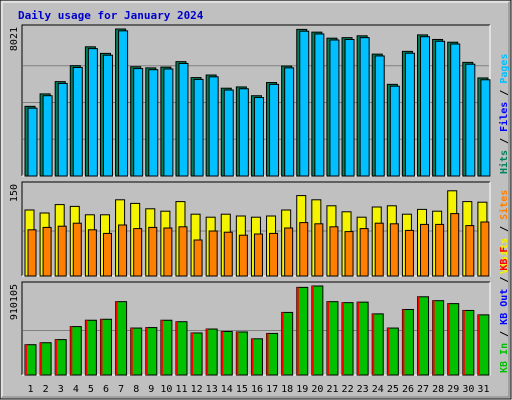 The width and height of the screenshot is (512, 400). What do you see at coordinates (287, 389) in the screenshot?
I see `day-label-18: 18` at bounding box center [287, 389].